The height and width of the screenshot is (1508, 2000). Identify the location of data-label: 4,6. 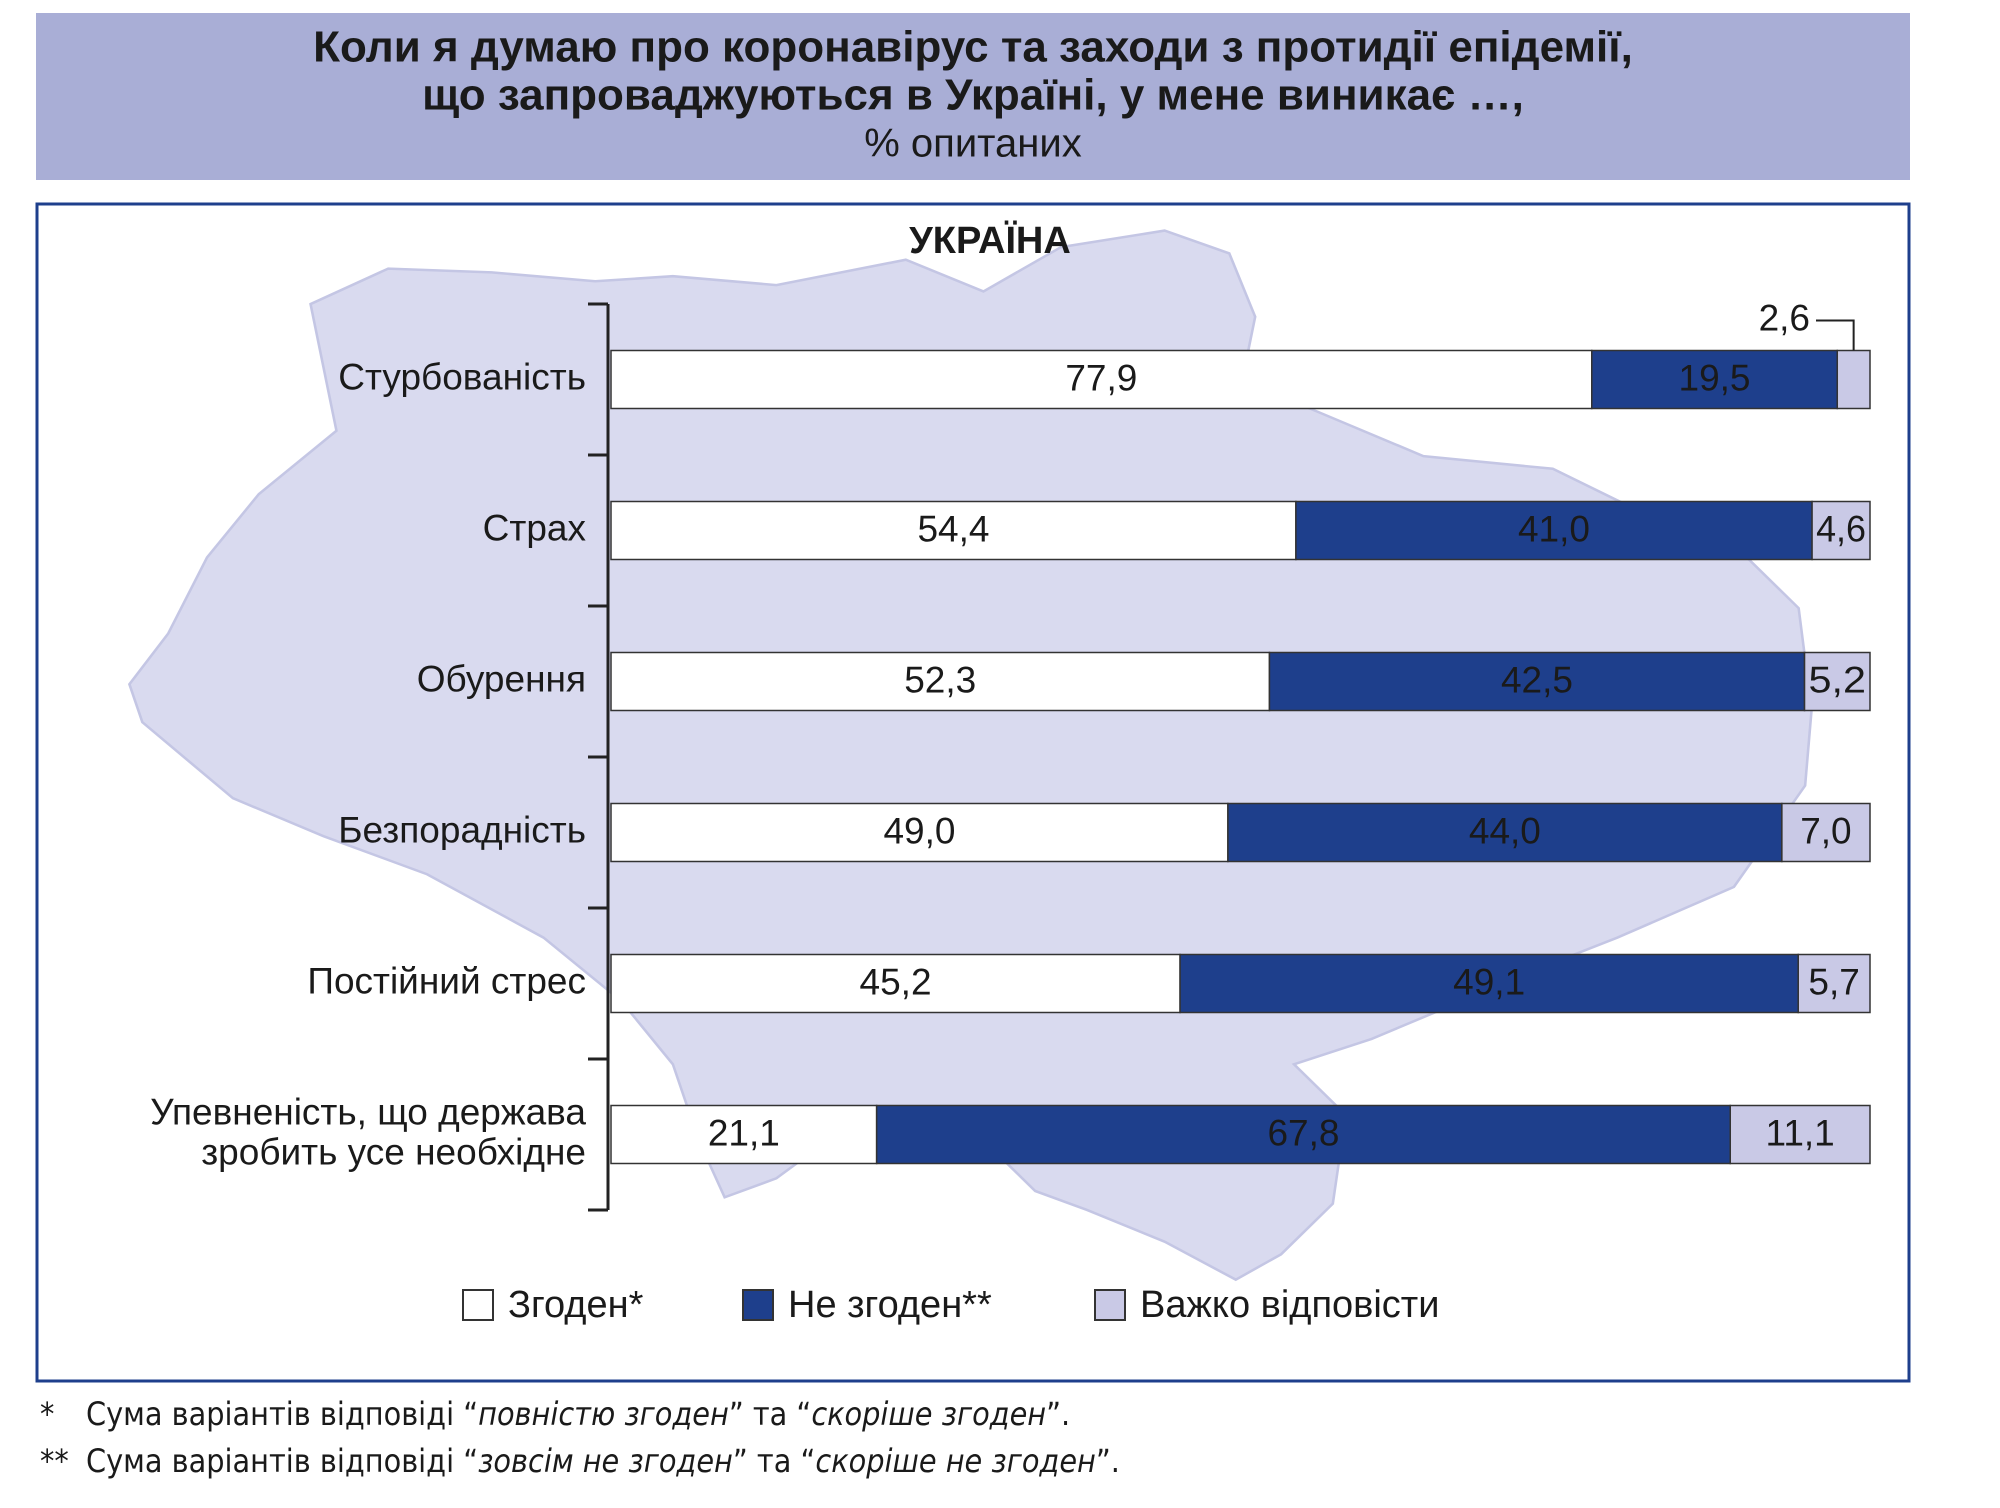
(1841, 528).